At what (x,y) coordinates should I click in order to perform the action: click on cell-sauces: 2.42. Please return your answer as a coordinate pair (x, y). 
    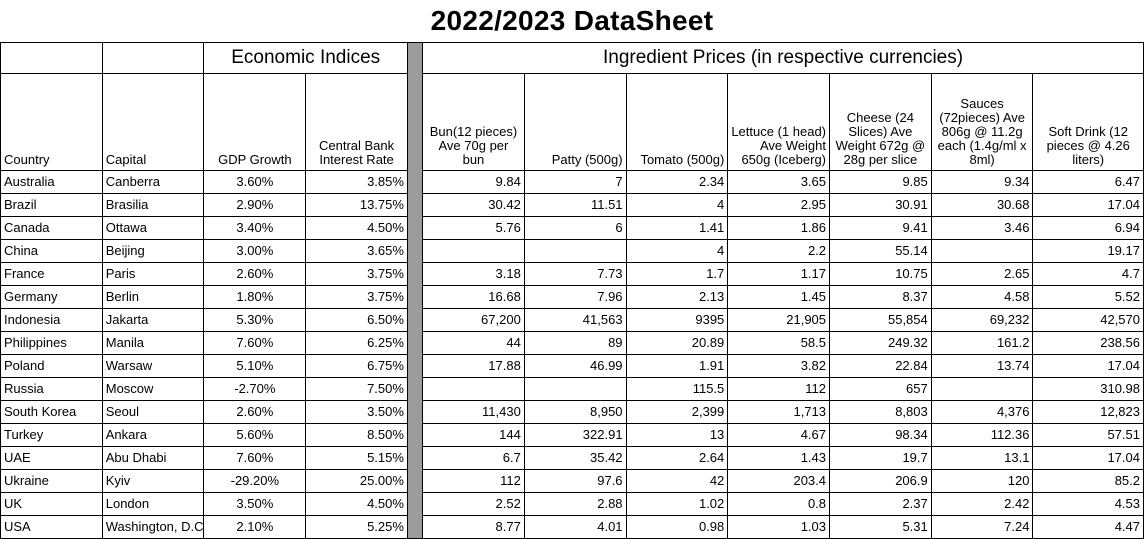
    Looking at the image, I should click on (982, 504).